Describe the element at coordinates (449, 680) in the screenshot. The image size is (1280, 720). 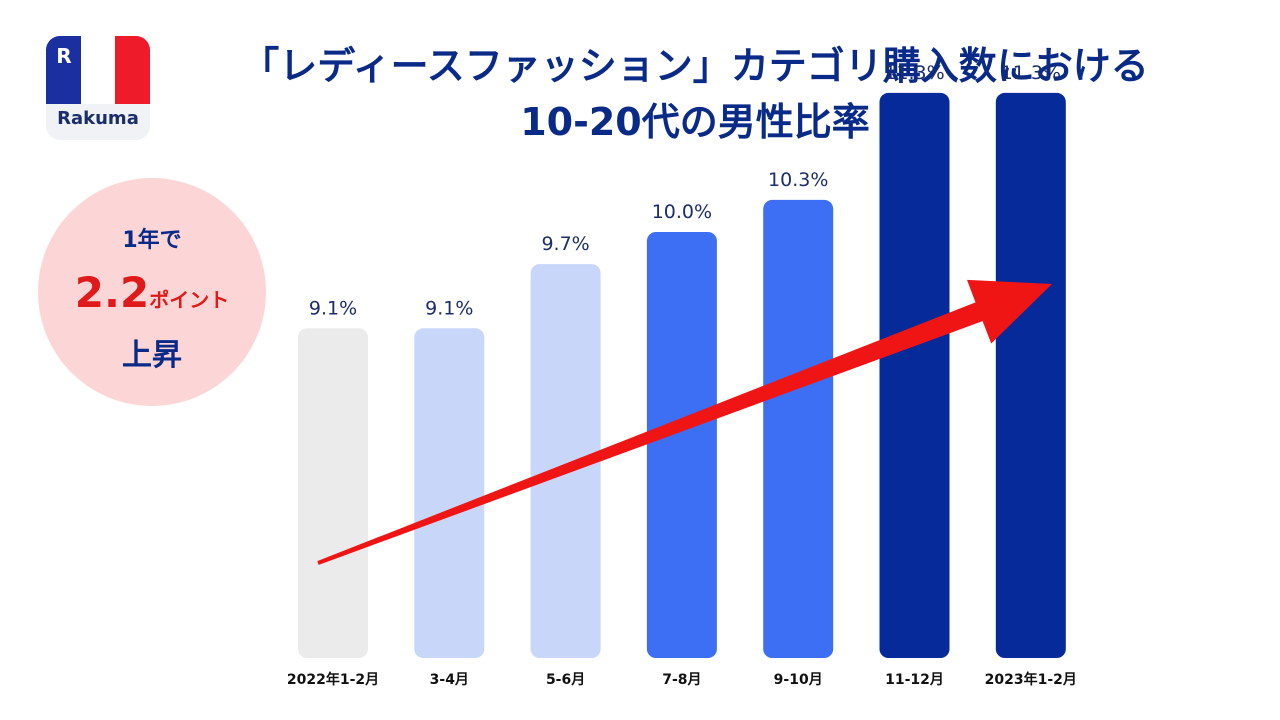
I see `category-label-2: 3-4月` at that location.